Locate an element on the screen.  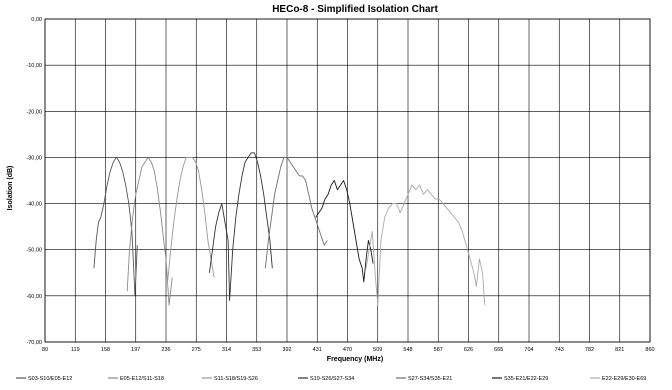
x-tick-label: 197 is located at coordinates (135, 350).